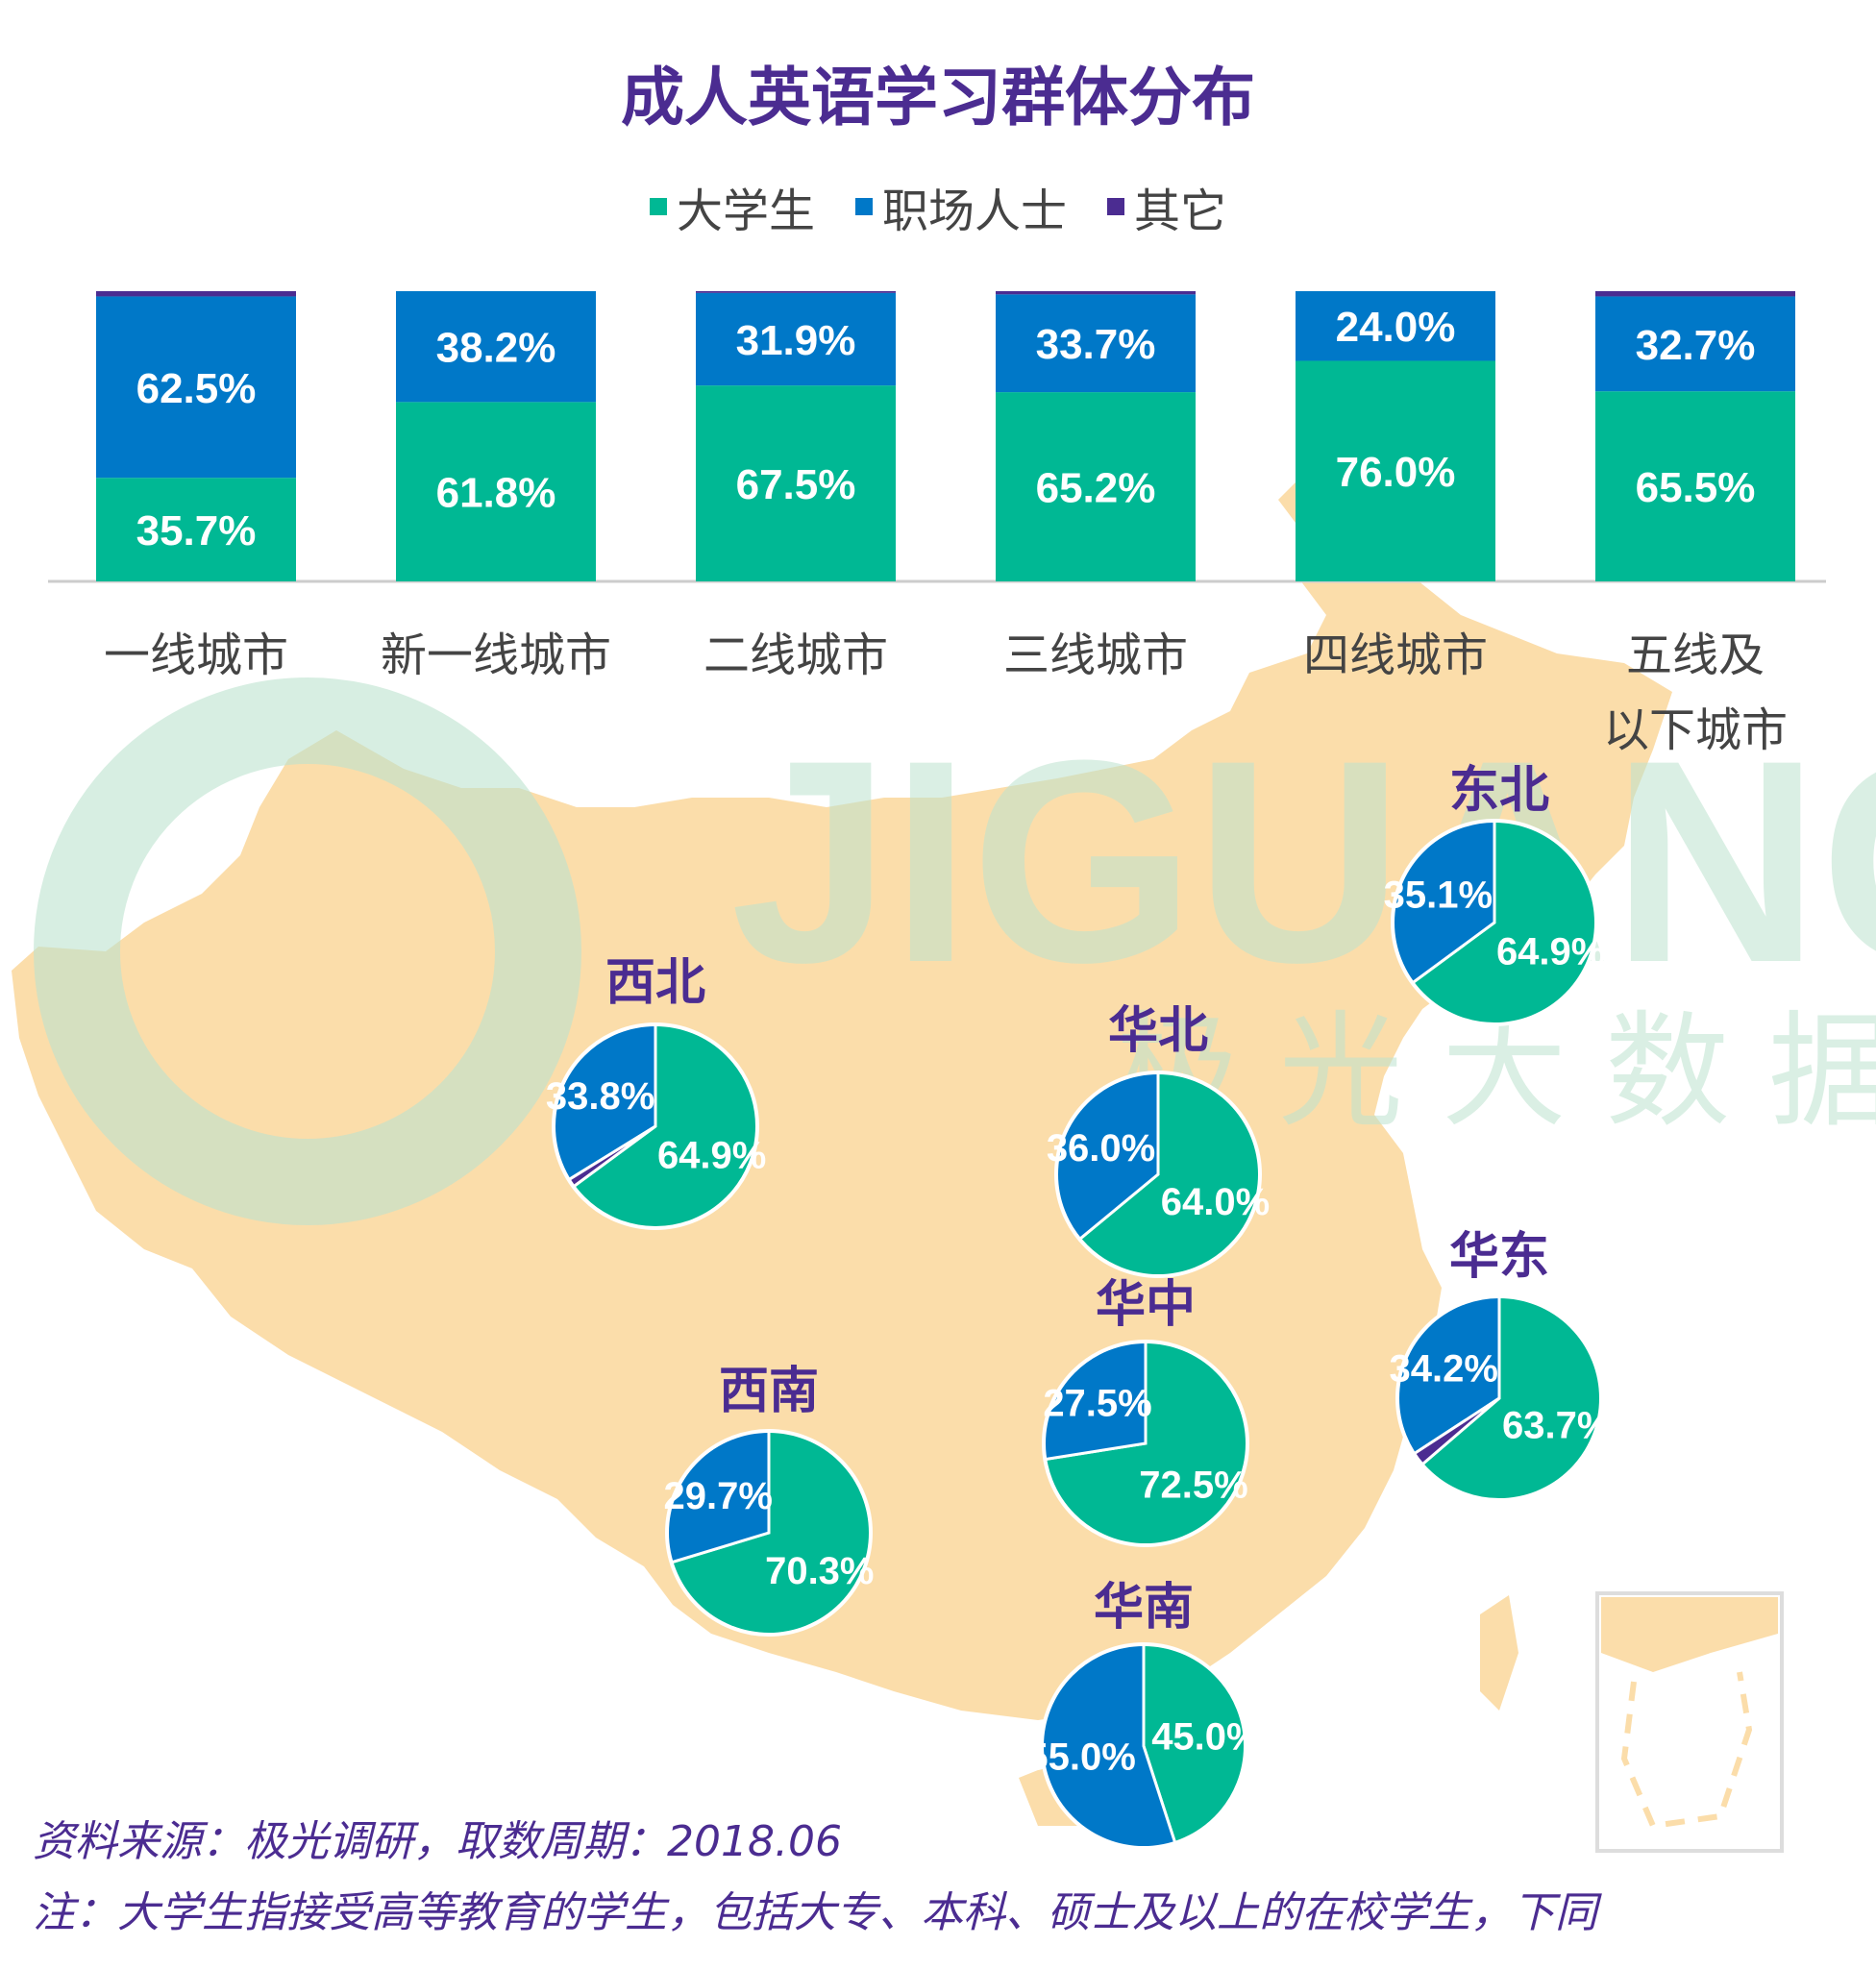  I want to click on bar-label-student-3: 65.2%, so click(1096, 488).